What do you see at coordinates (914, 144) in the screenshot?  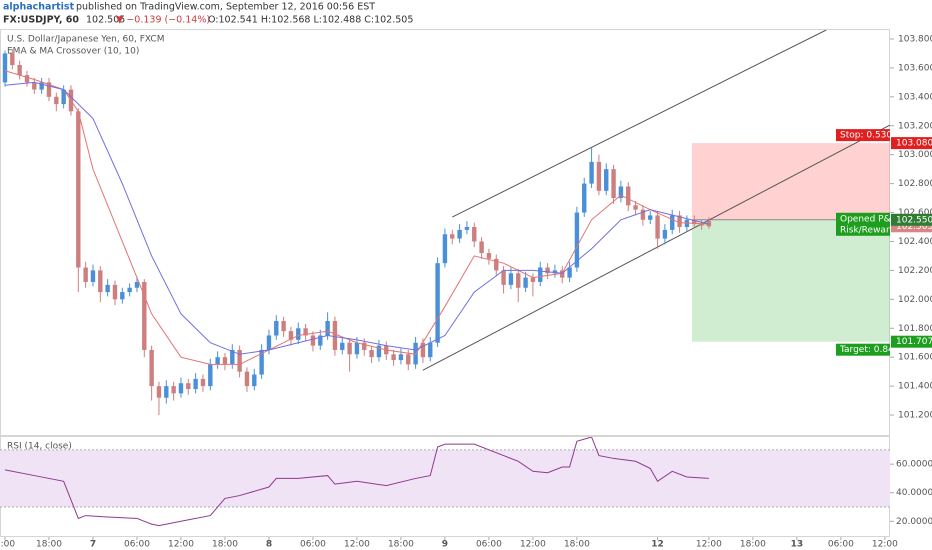 I see `stop-tag-label: 103.080` at bounding box center [914, 144].